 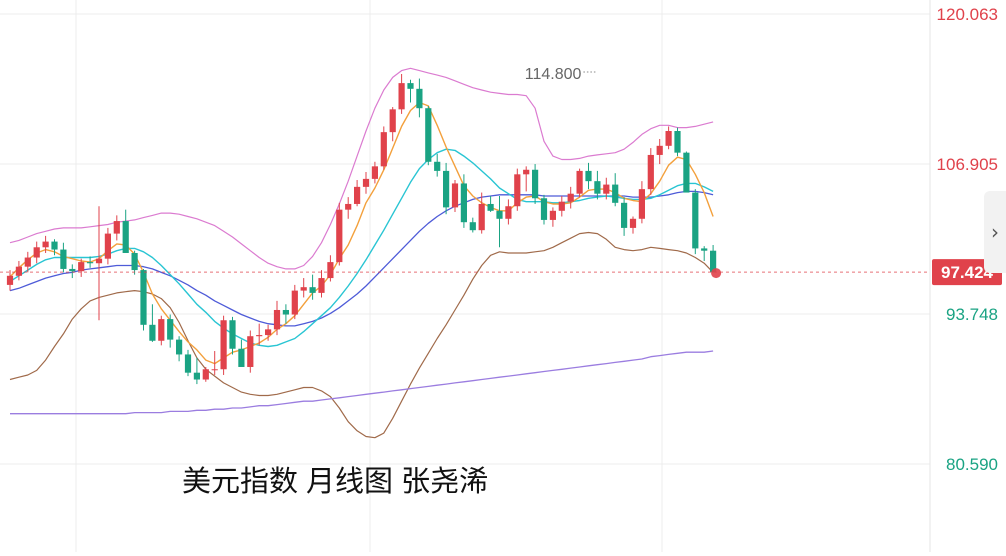 I want to click on y-axis: 120.063 106.905 93.748 80.590 97.424, so click(x=967, y=239).